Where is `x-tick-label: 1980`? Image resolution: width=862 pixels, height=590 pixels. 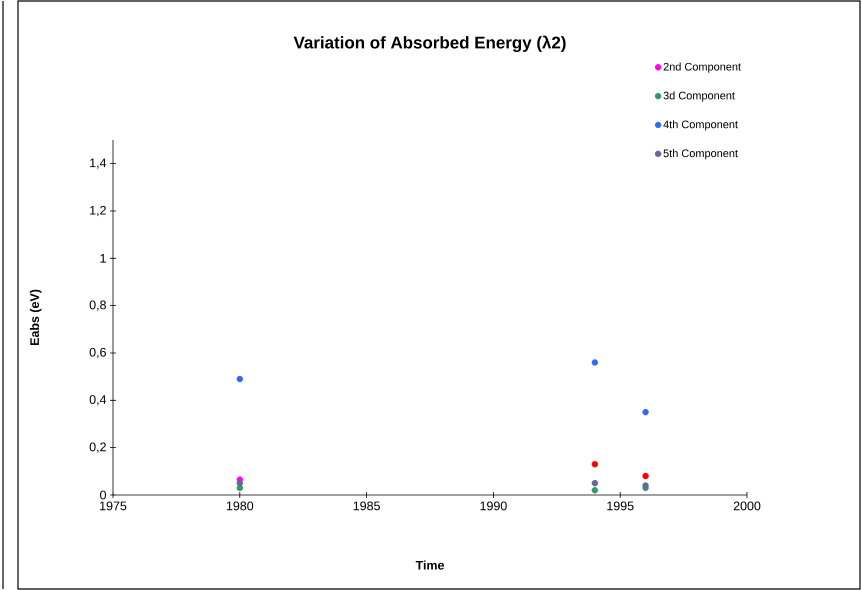
x-tick-label: 1980 is located at coordinates (240, 506).